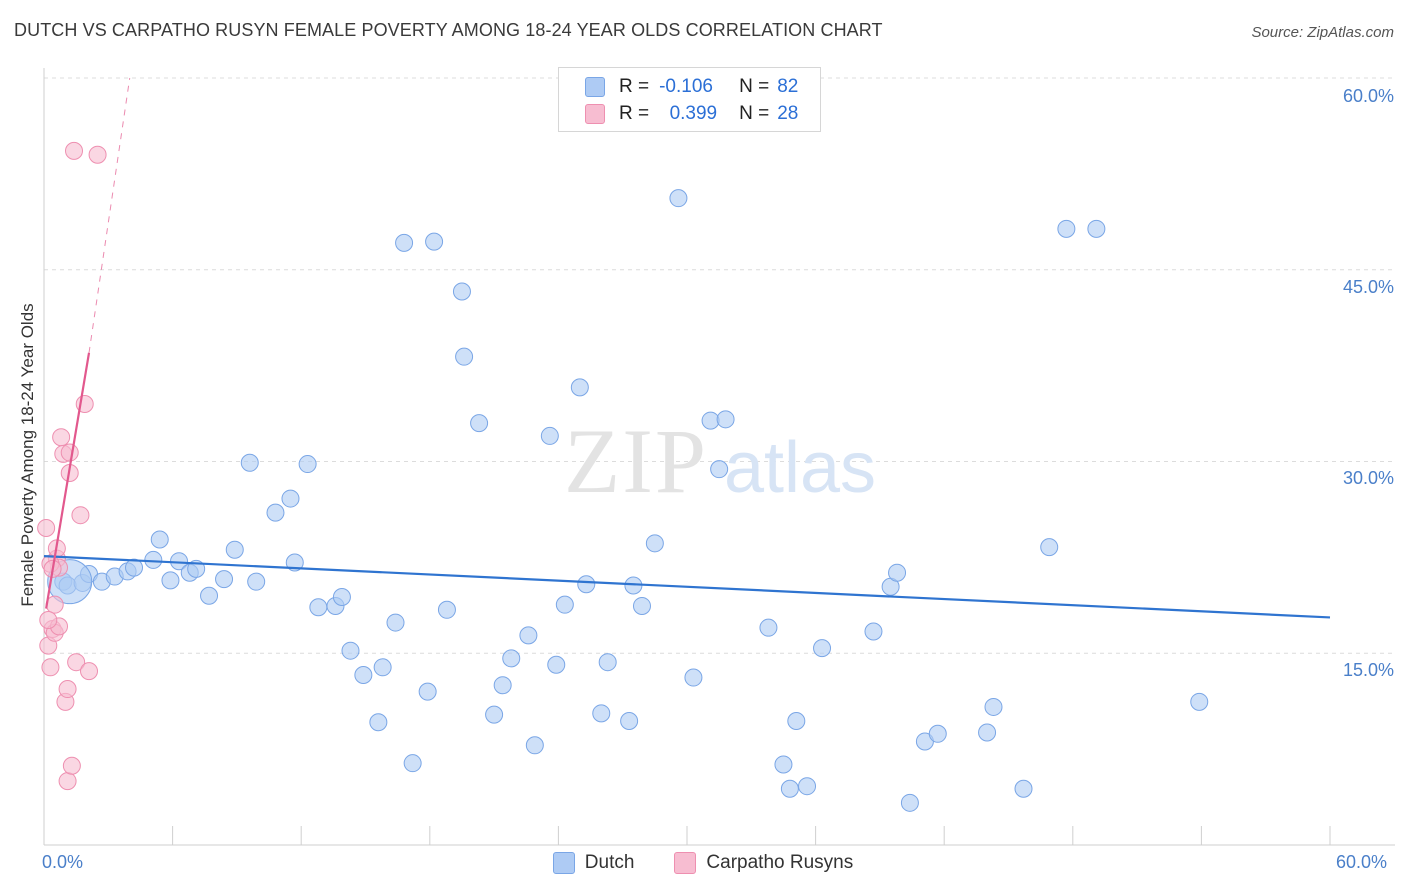 Image resolution: width=1406 pixels, height=892 pixels. Describe the element at coordinates (609, 862) in the screenshot. I see `legend-label-dutch: Dutch` at that location.